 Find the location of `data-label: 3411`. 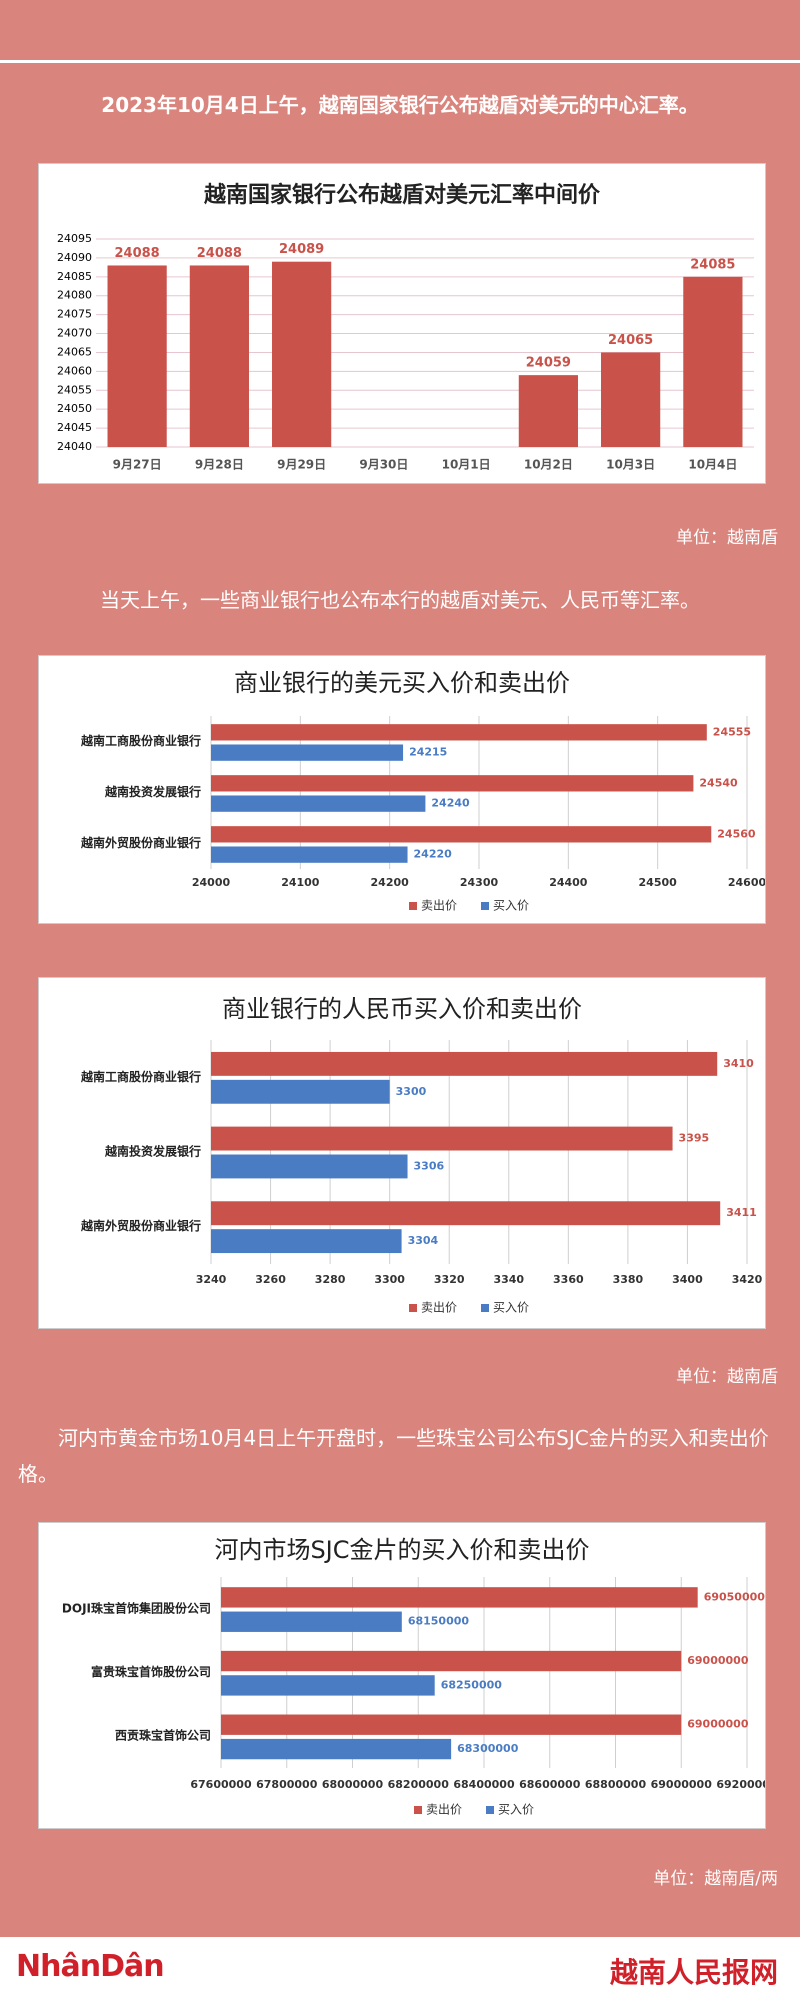

data-label: 3411 is located at coordinates (741, 1212).